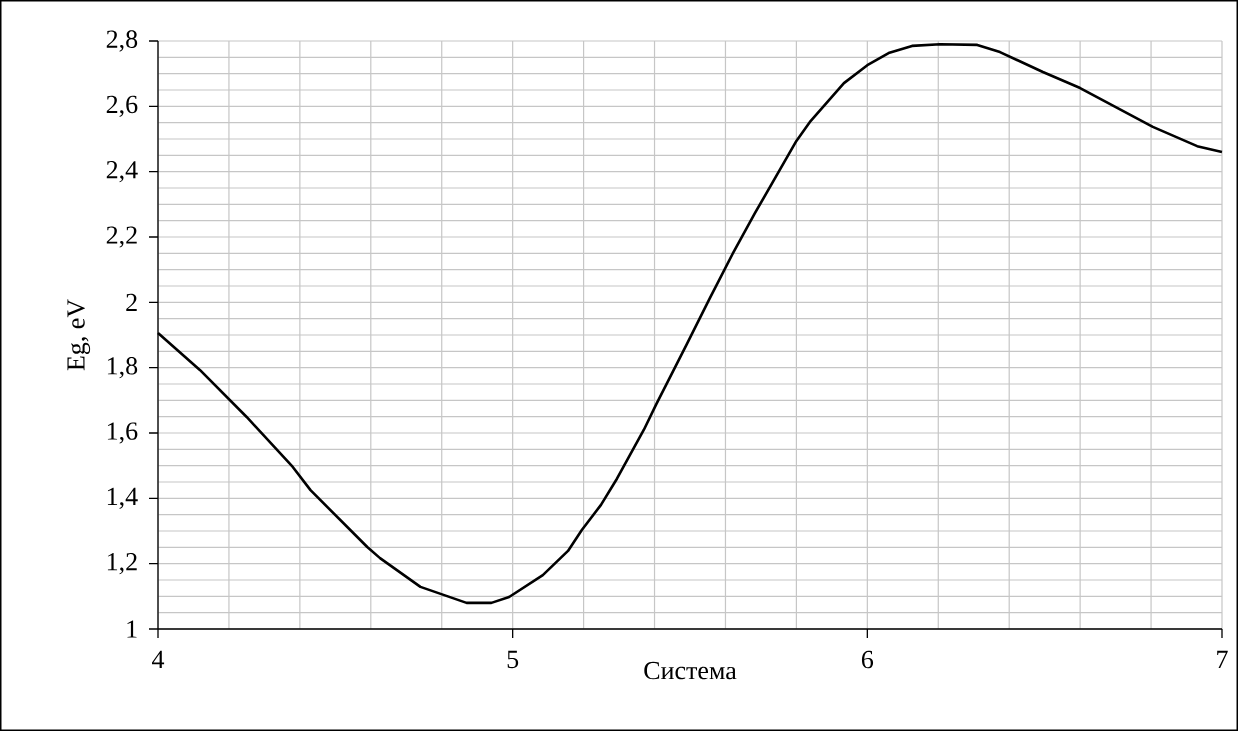 The width and height of the screenshot is (1238, 731). Describe the element at coordinates (79, 335) in the screenshot. I see `y-axis-title: Eg, eV` at that location.